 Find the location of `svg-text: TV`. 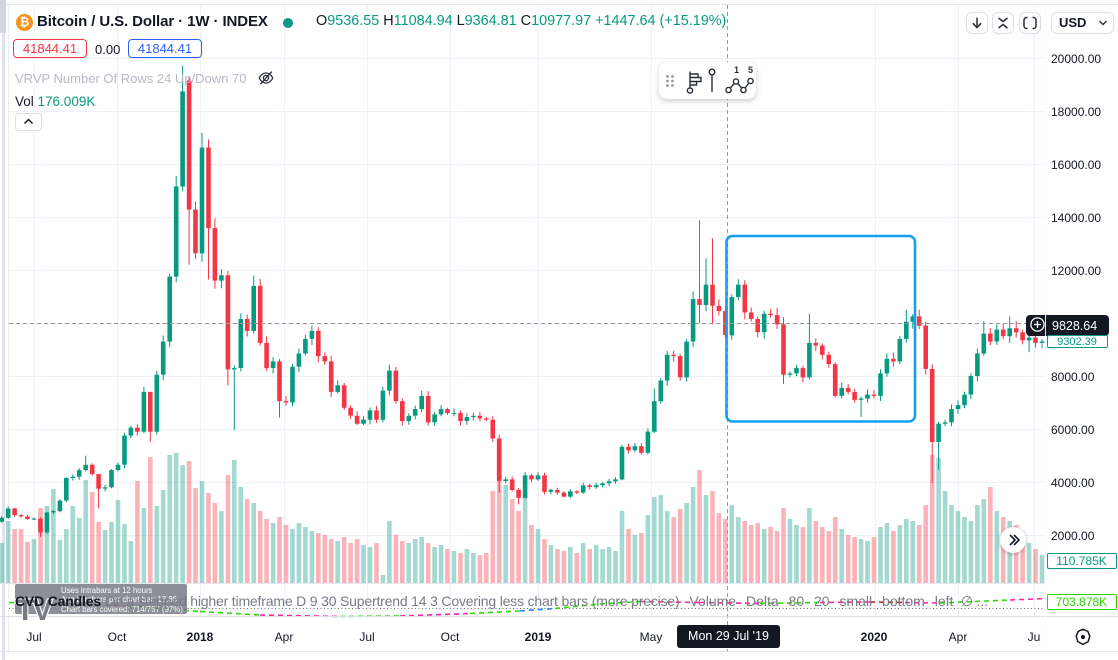

svg-text: TV is located at coordinates (34, 609).